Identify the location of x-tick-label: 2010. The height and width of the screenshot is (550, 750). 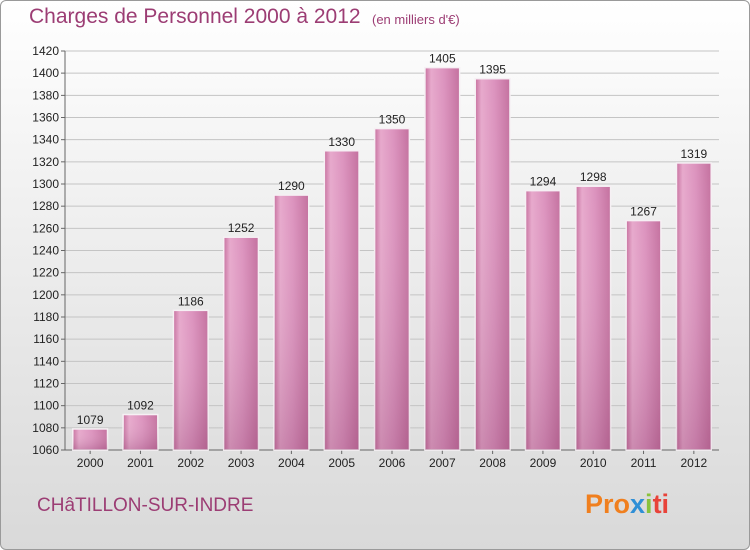
(593, 463).